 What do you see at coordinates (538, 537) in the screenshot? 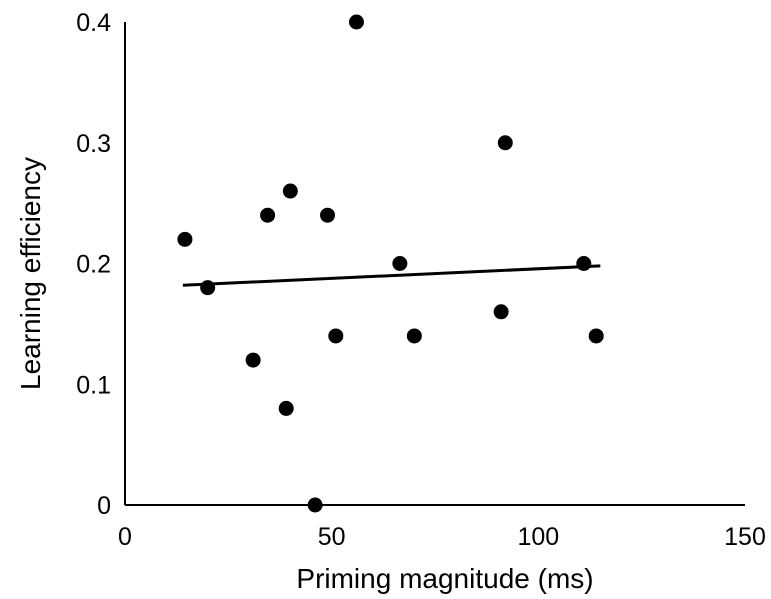
I see `x-tick-label: 100` at bounding box center [538, 537].